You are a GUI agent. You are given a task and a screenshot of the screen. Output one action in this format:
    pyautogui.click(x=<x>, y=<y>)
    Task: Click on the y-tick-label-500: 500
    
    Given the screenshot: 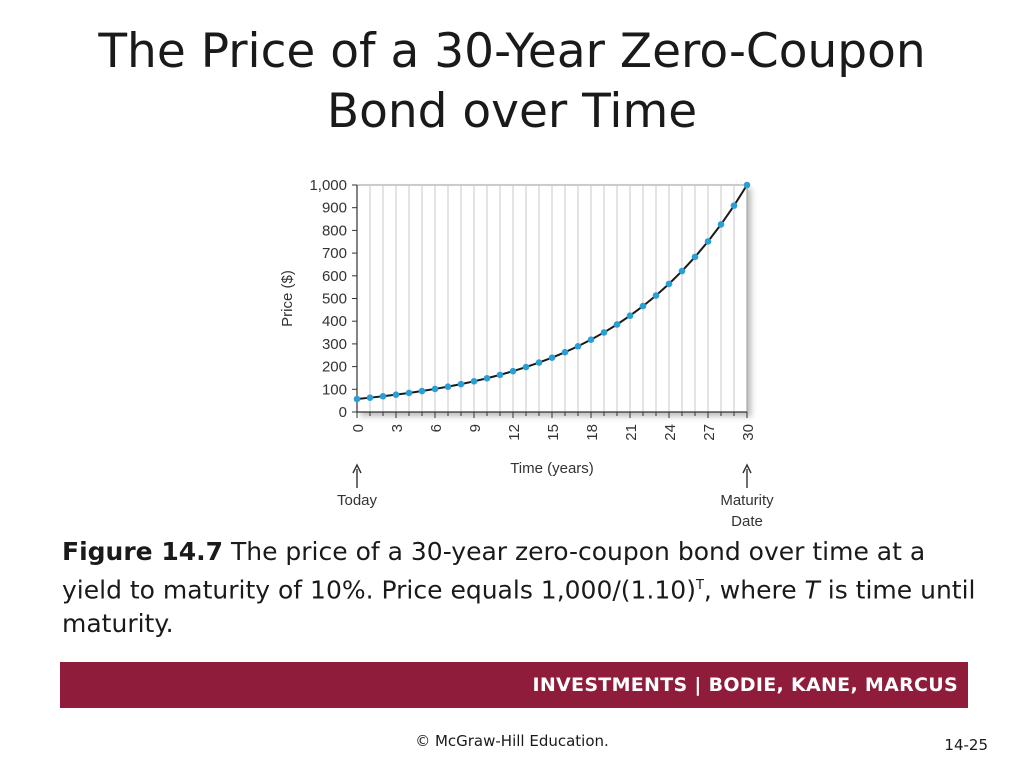 What is the action you would take?
    pyautogui.click(x=334, y=299)
    